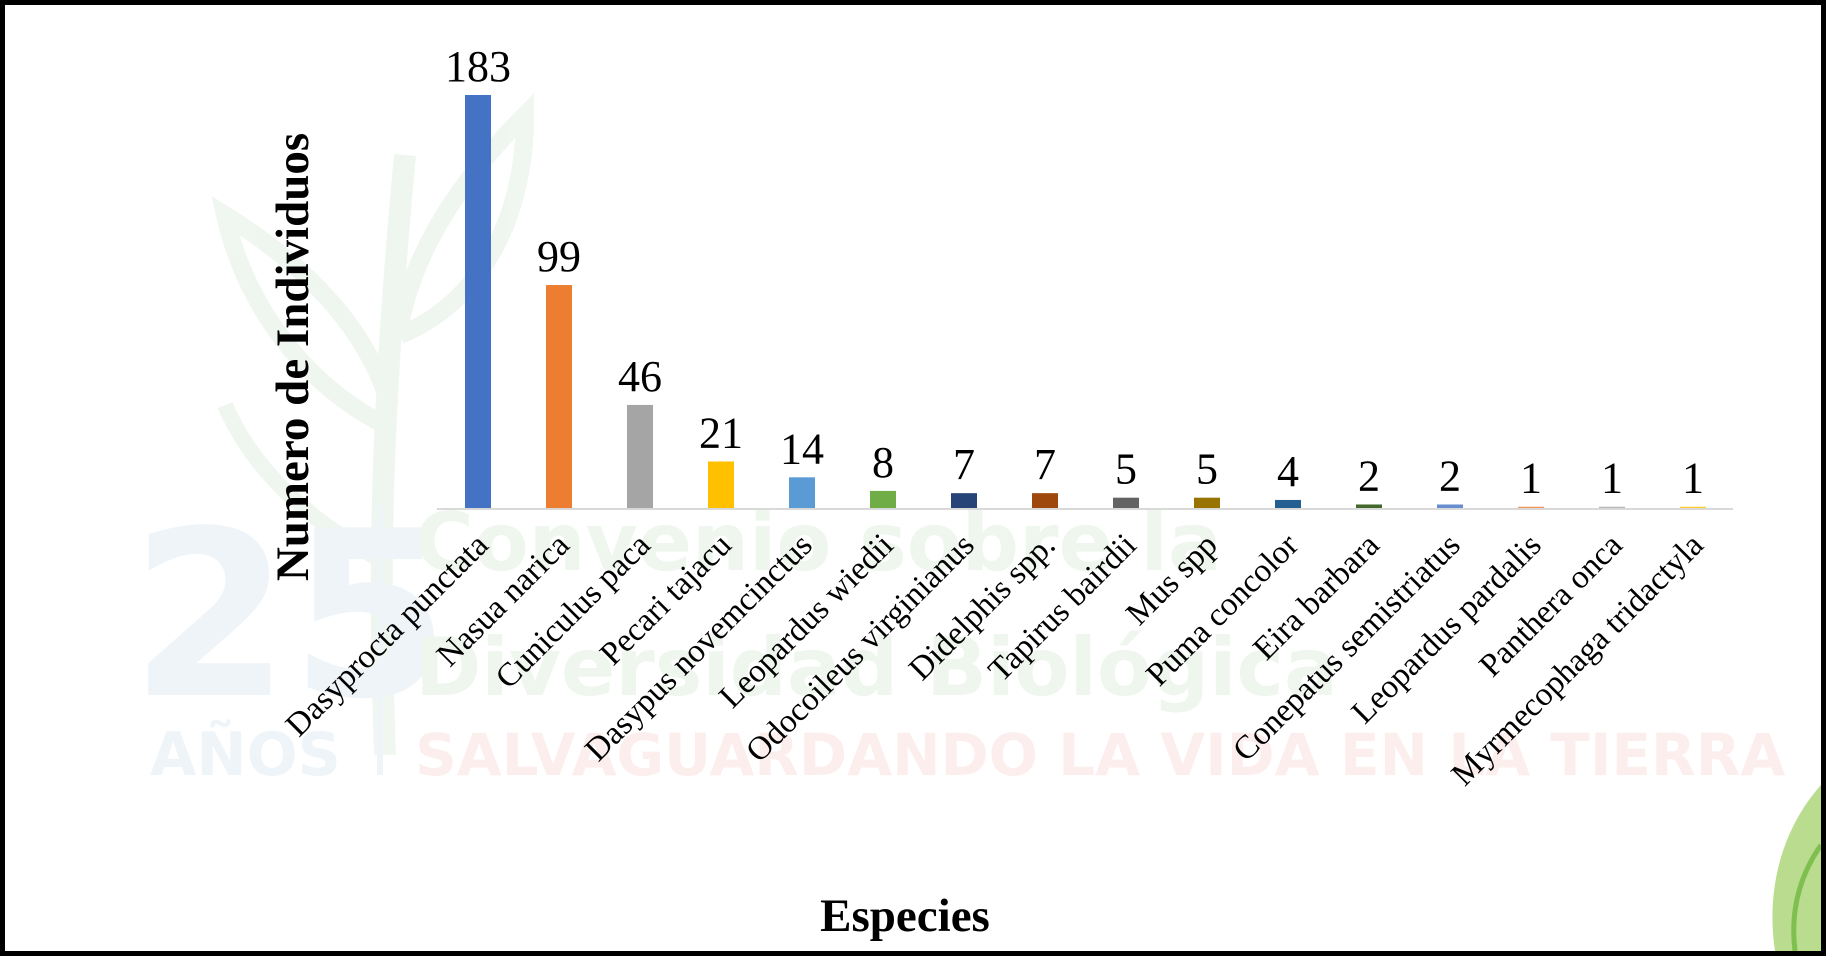 Image resolution: width=1826 pixels, height=956 pixels. I want to click on value-label-6: 7, so click(964, 464).